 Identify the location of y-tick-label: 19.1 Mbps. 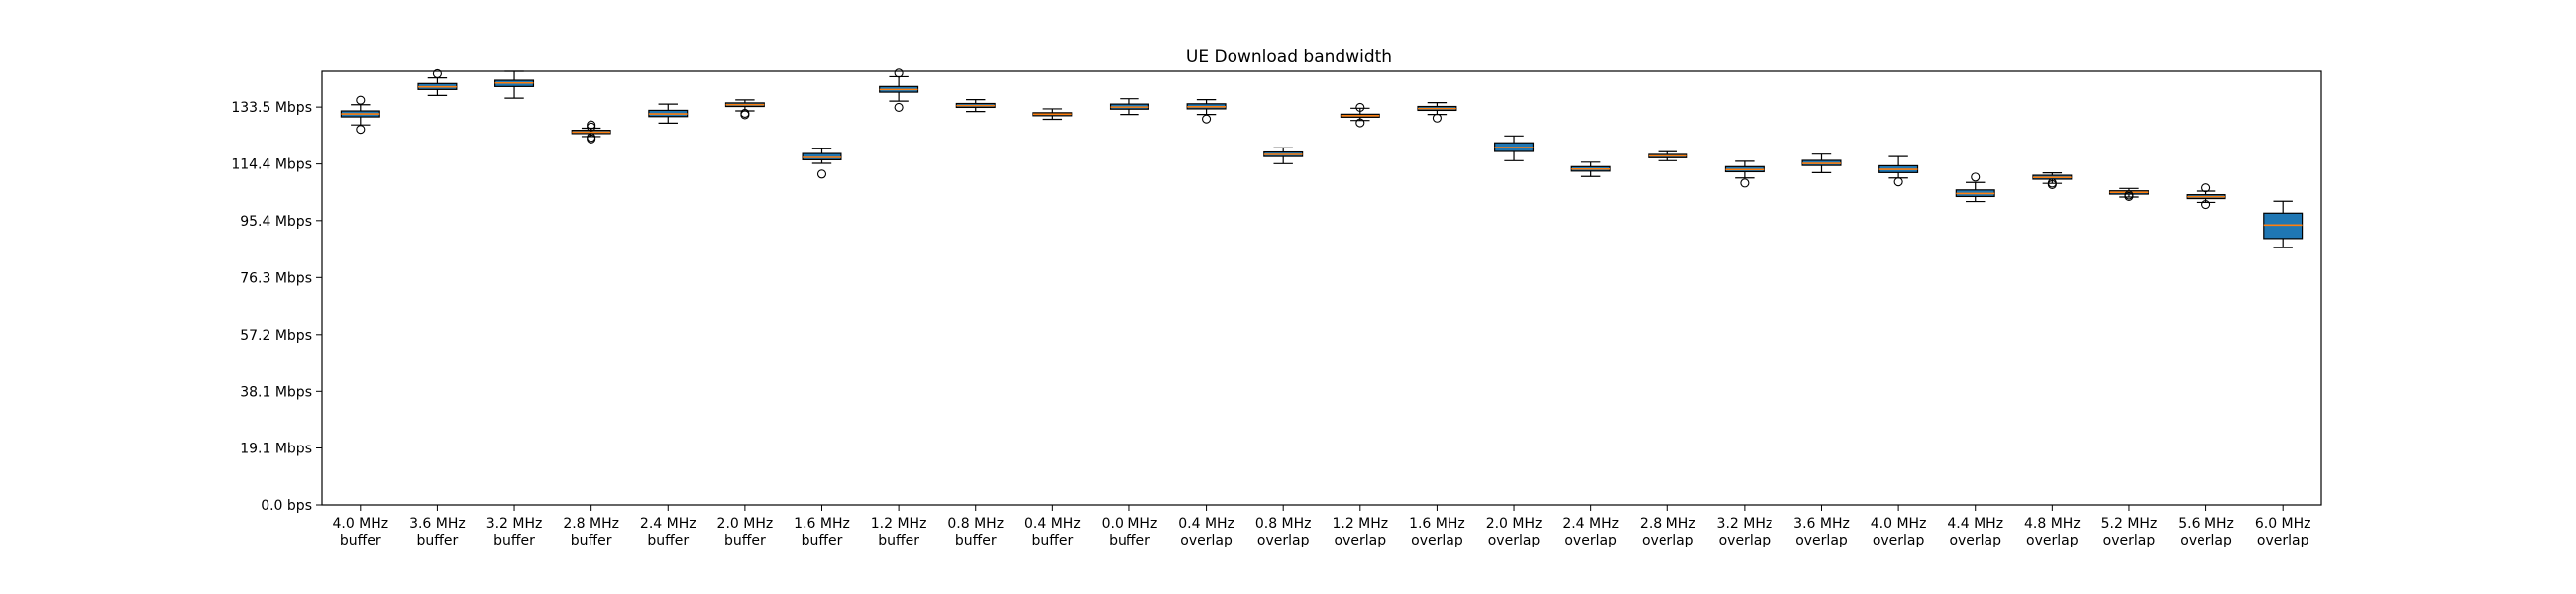
(276, 449).